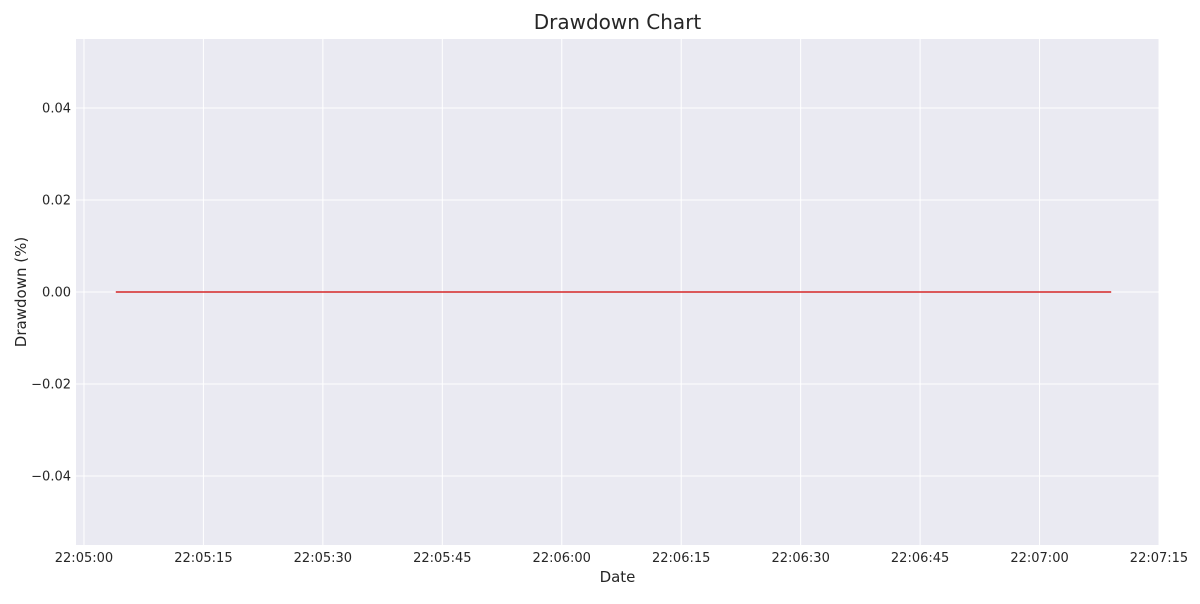 This screenshot has height=604, width=1200. What do you see at coordinates (1159, 558) in the screenshot?
I see `x-tick-label: 22:07:15` at bounding box center [1159, 558].